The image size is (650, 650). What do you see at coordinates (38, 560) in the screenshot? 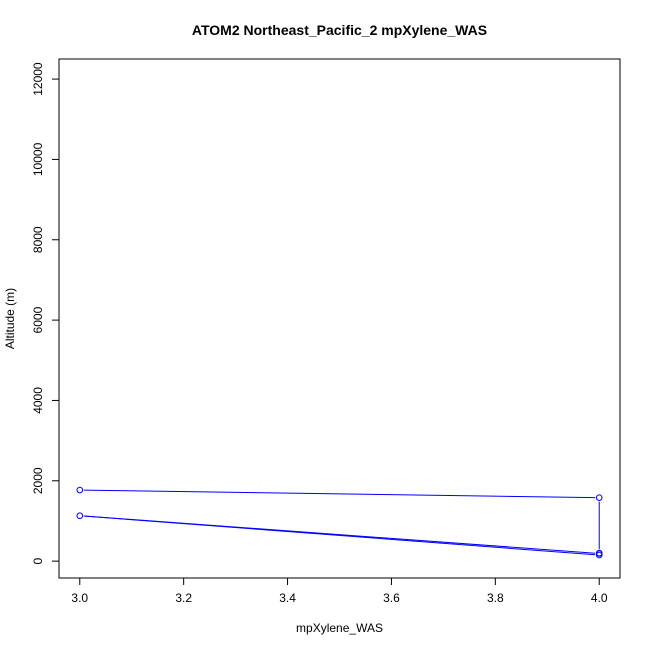
I see `y-tick-label: 0` at bounding box center [38, 560].